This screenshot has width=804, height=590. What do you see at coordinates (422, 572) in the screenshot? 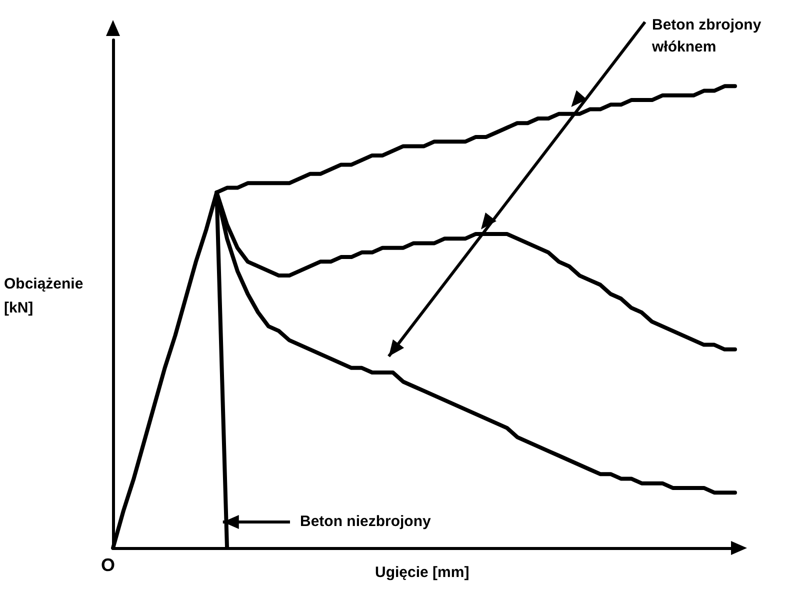
I see `x-axis-title: Ugięcie [mm]` at bounding box center [422, 572].